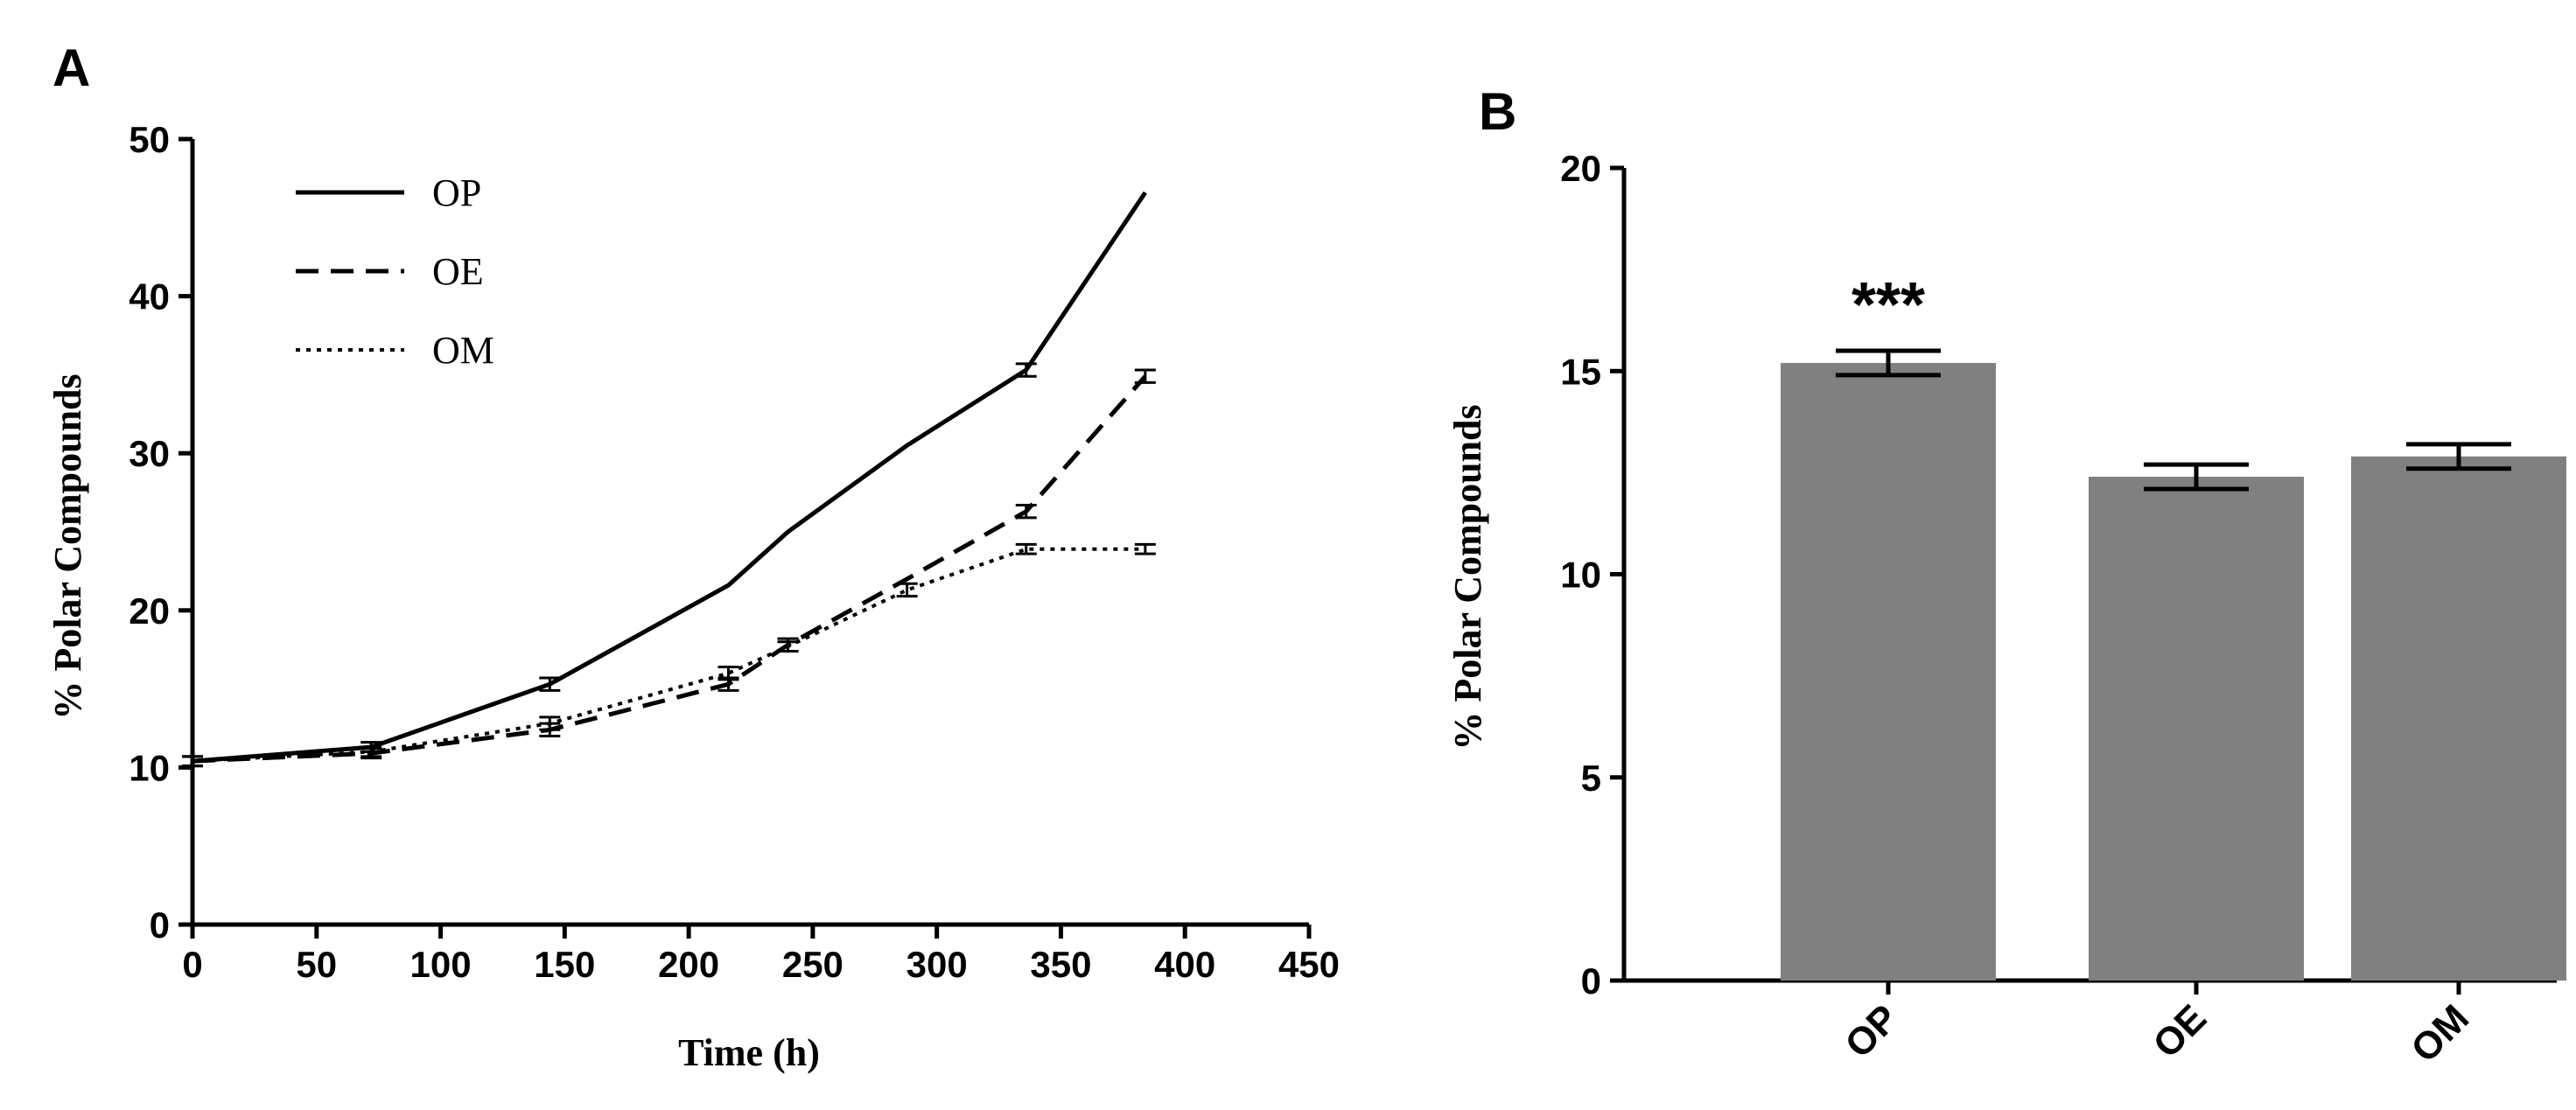 Image resolution: width=2576 pixels, height=1110 pixels. What do you see at coordinates (2196, 729) in the screenshot?
I see `bar-oe` at bounding box center [2196, 729].